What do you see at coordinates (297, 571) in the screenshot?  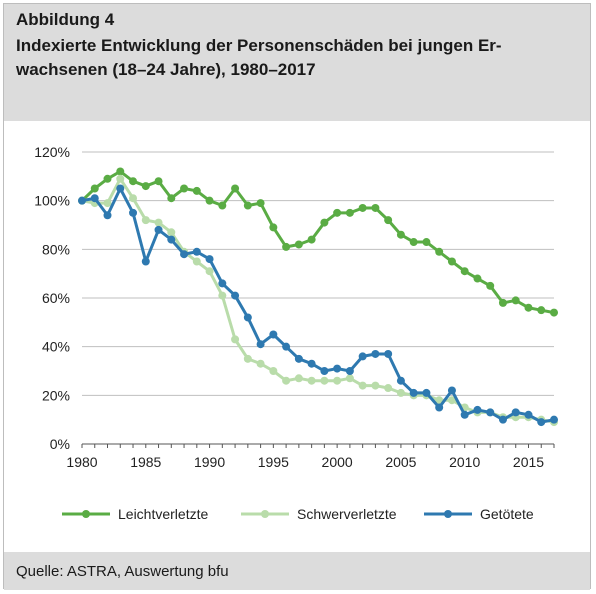 I see `figure-footer: Quelle: ASTRA, Auswertung bfu` at bounding box center [297, 571].